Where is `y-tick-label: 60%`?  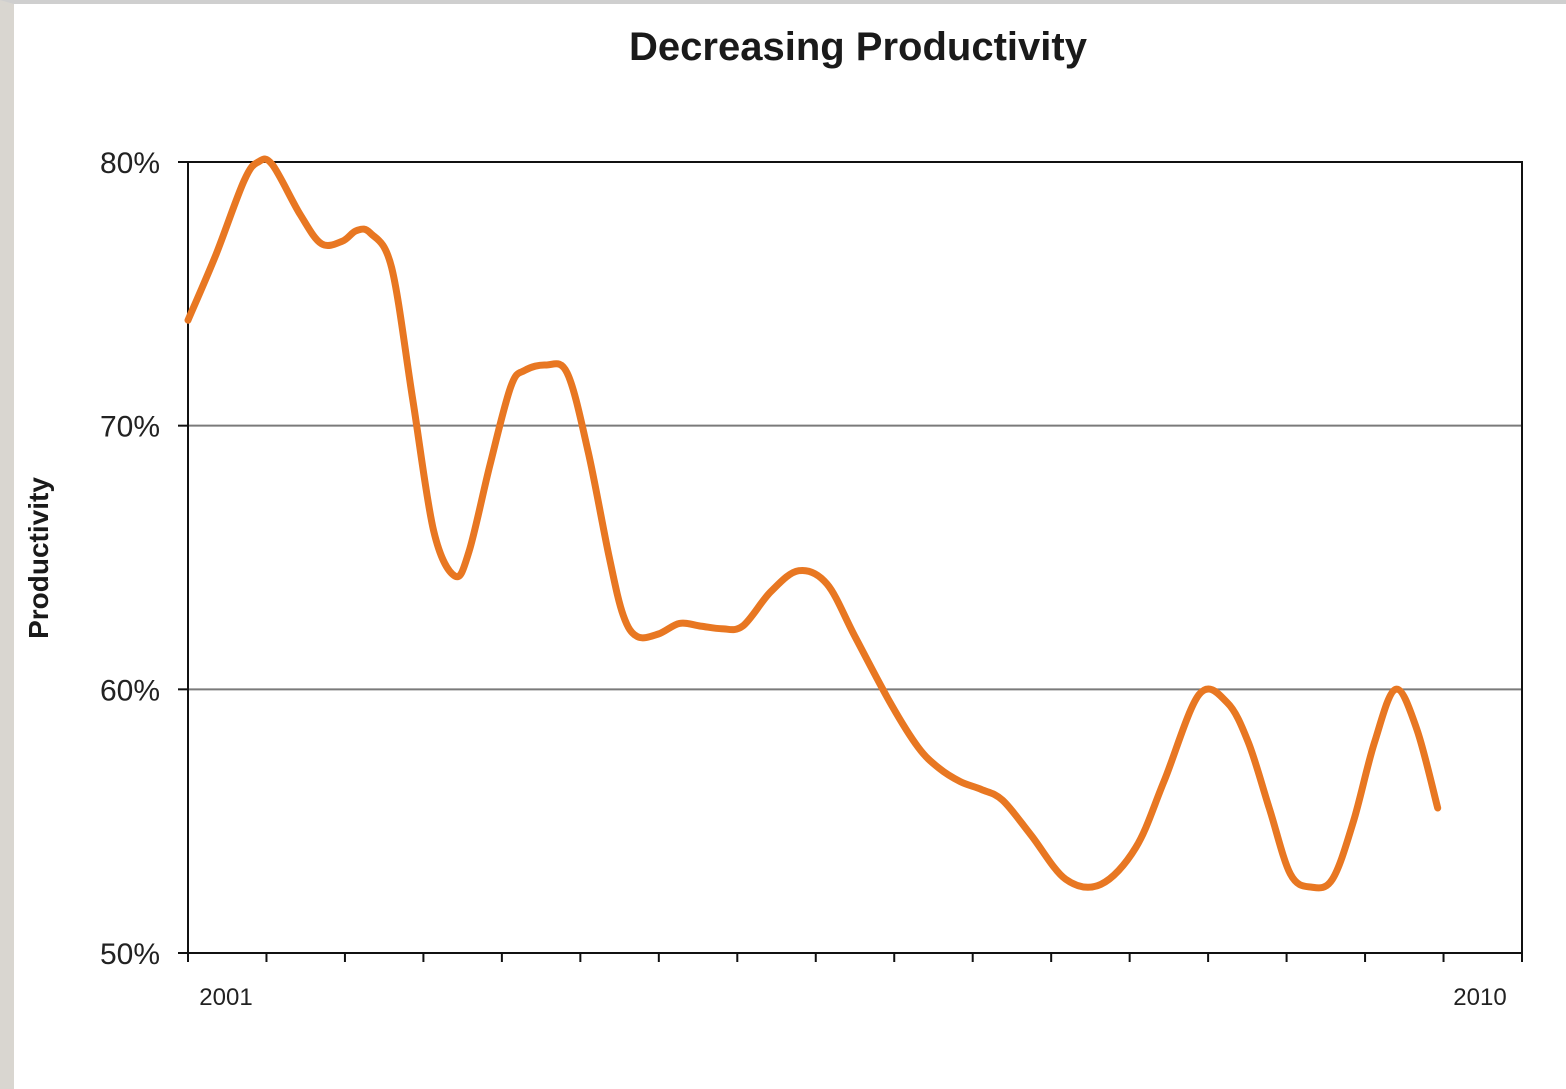 y-tick-label: 60% is located at coordinates (130, 690).